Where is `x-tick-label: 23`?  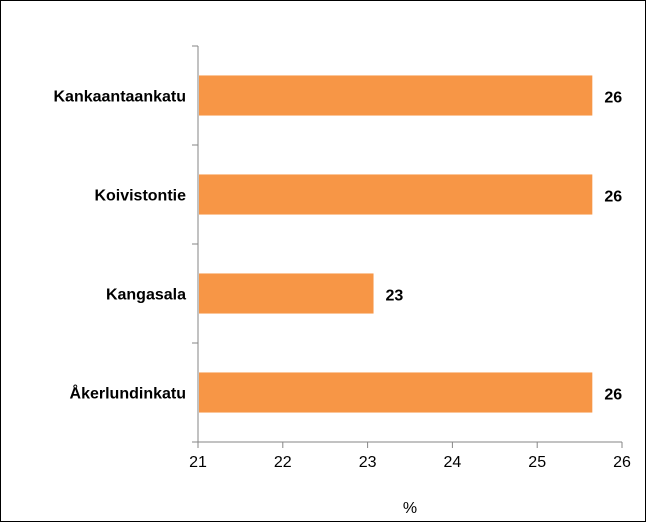 x-tick-label: 23 is located at coordinates (368, 462).